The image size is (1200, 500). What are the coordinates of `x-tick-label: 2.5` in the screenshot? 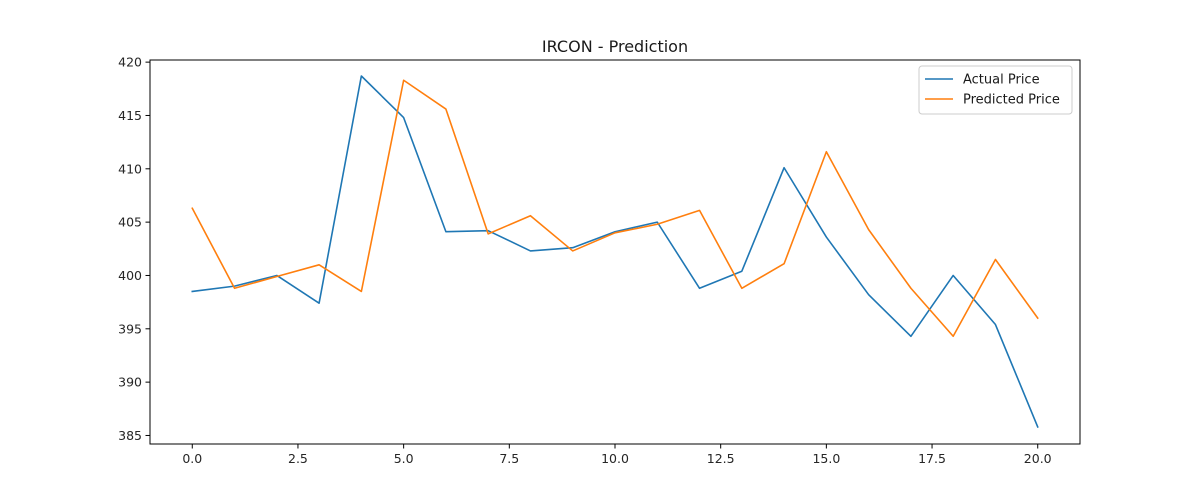 It's located at (298, 458).